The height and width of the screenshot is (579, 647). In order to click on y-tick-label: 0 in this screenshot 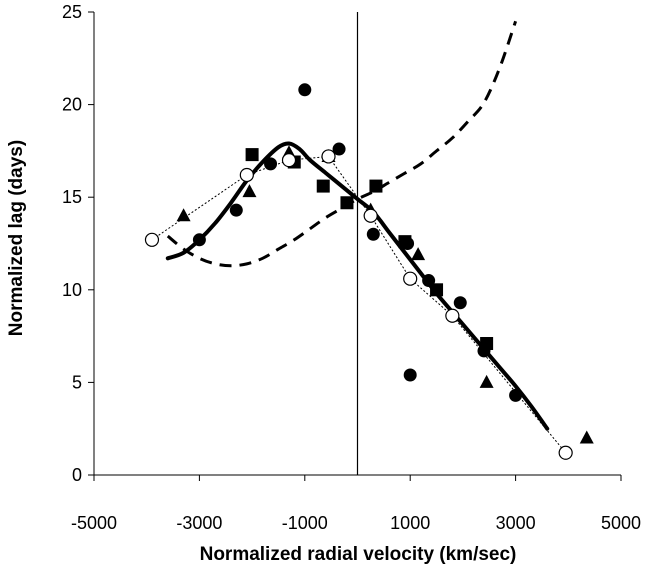, I will do `click(77, 475)`.